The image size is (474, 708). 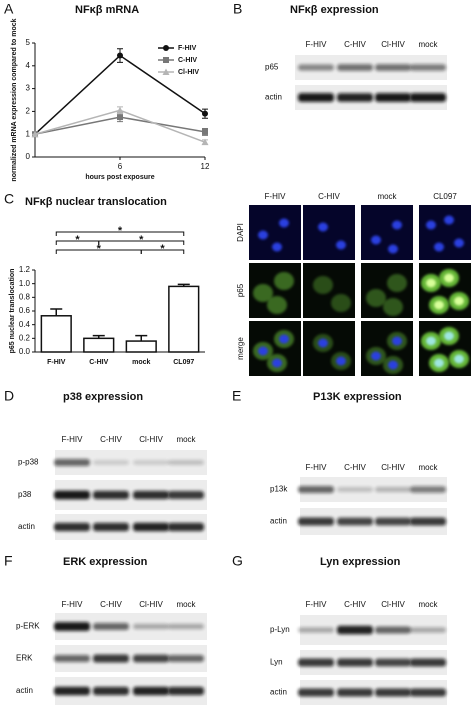 I want to click on x-tick-label: 12, so click(x=205, y=166).